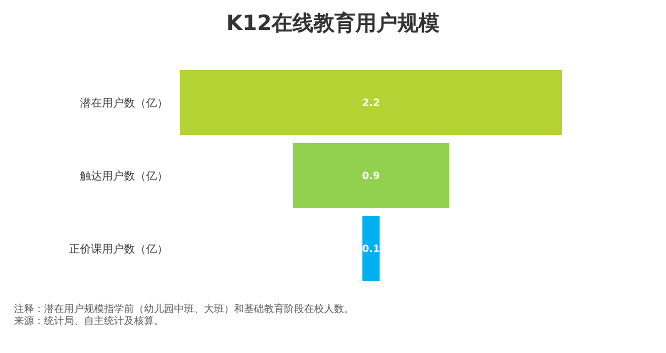 The image size is (666, 353). What do you see at coordinates (124, 103) in the screenshot?
I see `category-label: 潜在用户数（亿）` at bounding box center [124, 103].